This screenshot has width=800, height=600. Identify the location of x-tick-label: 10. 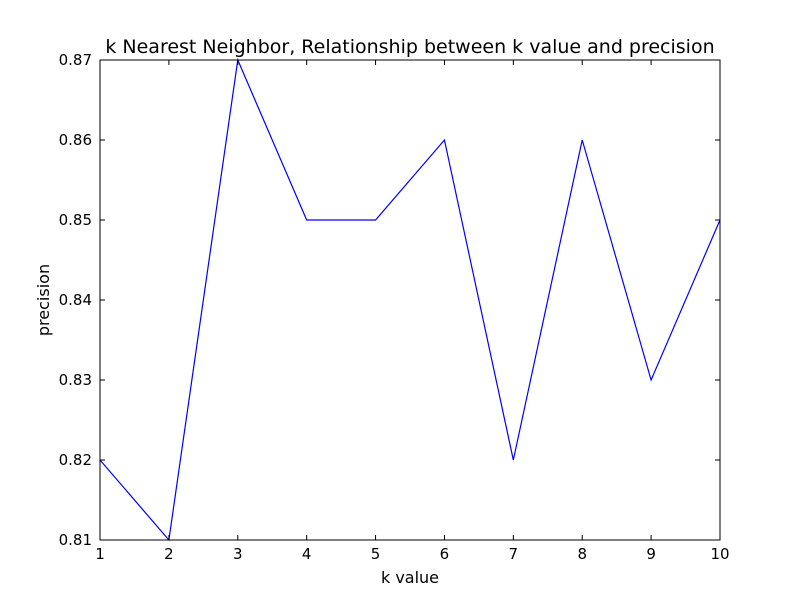
(719, 554).